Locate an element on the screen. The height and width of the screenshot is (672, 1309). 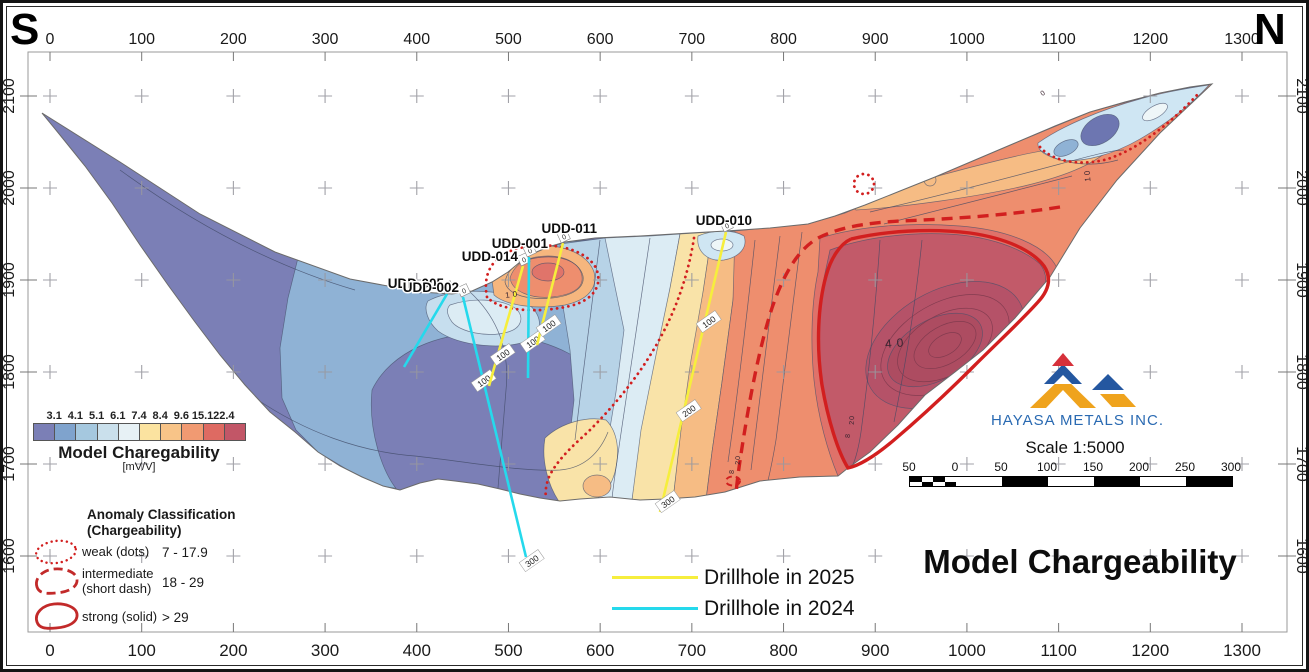
drillhole-name-label: UDD-010 is located at coordinates (724, 220).